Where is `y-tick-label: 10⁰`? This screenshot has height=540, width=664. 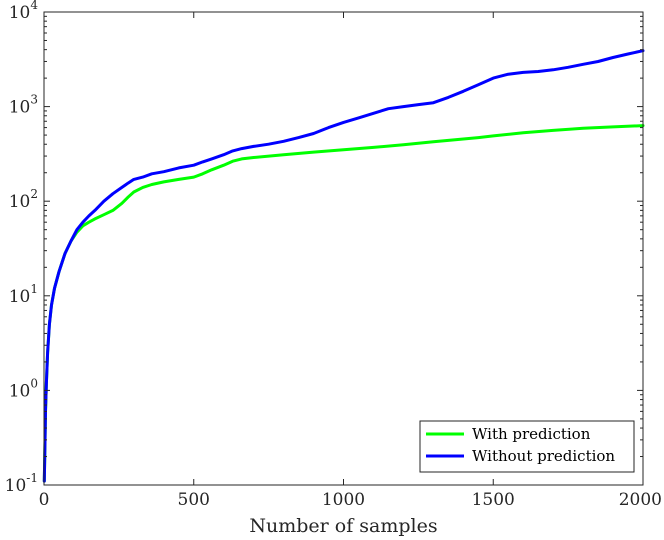
y-tick-label: 10⁰ is located at coordinates (23, 388).